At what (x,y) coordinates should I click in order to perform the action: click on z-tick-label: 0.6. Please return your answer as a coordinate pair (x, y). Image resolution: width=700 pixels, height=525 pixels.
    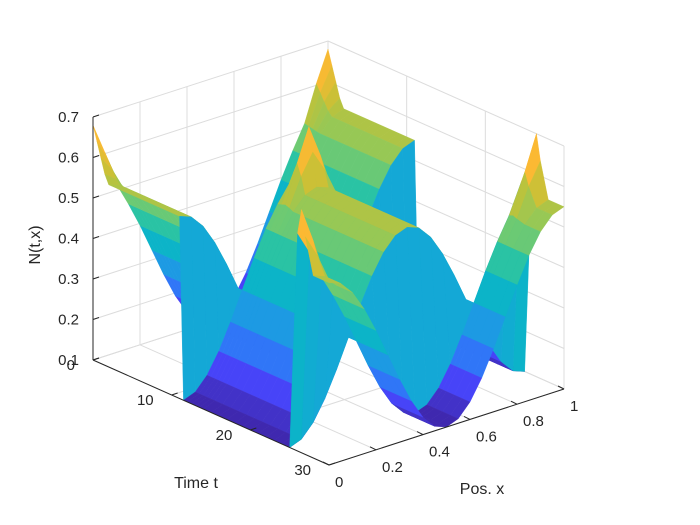
    Looking at the image, I should click on (68, 158).